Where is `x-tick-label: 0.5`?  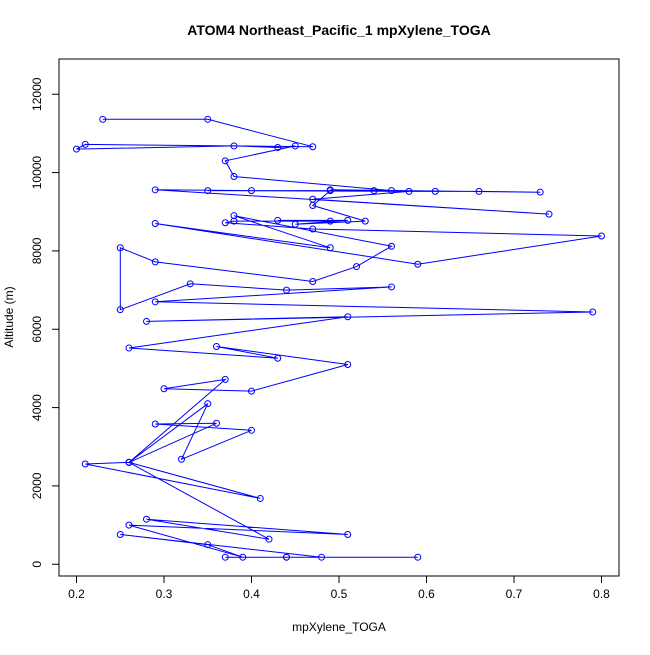
x-tick-label: 0.5 is located at coordinates (339, 594).